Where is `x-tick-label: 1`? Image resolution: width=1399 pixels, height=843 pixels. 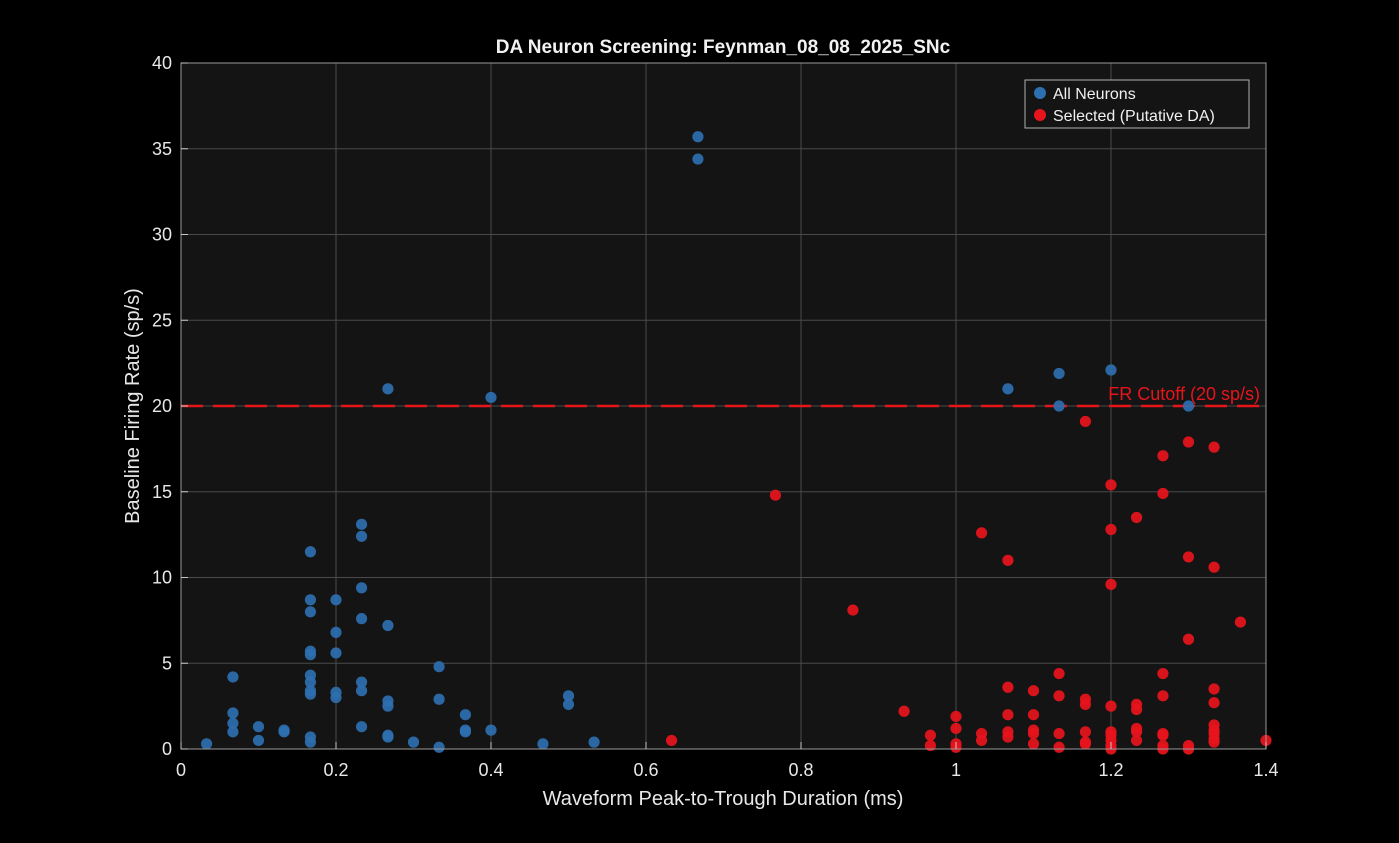 x-tick-label: 1 is located at coordinates (956, 770).